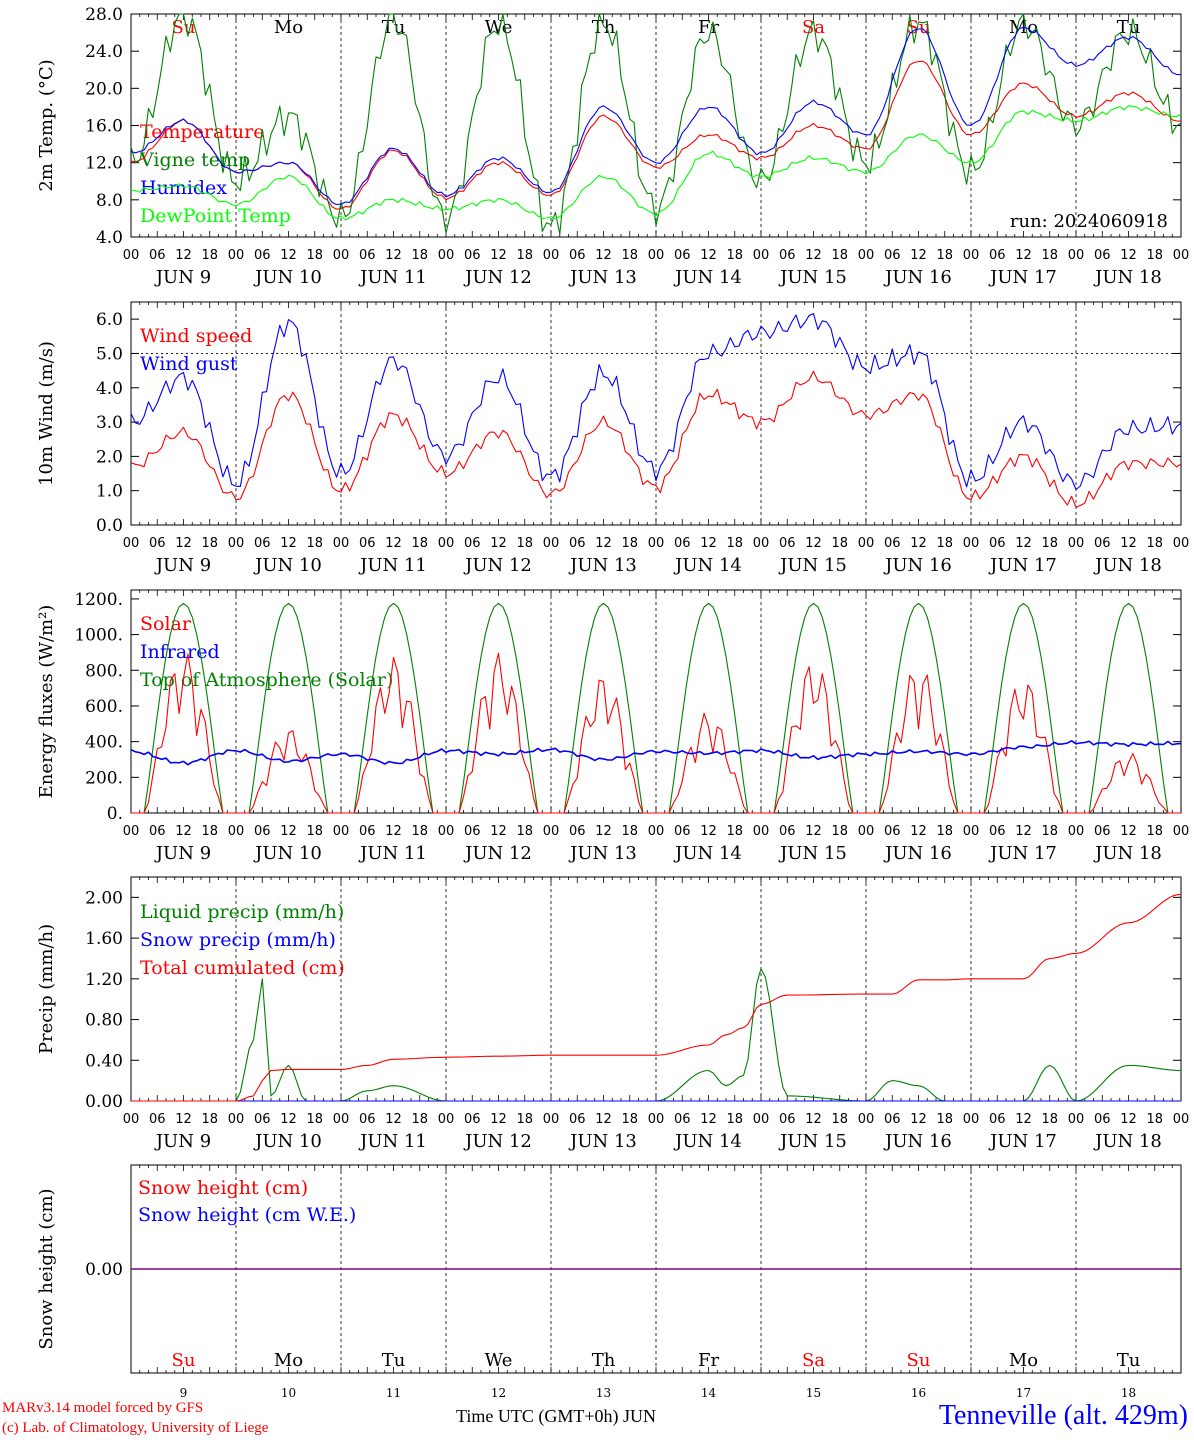 The image size is (1194, 1440). Describe the element at coordinates (813, 1393) in the screenshot. I see `day-number-label: 15` at that location.